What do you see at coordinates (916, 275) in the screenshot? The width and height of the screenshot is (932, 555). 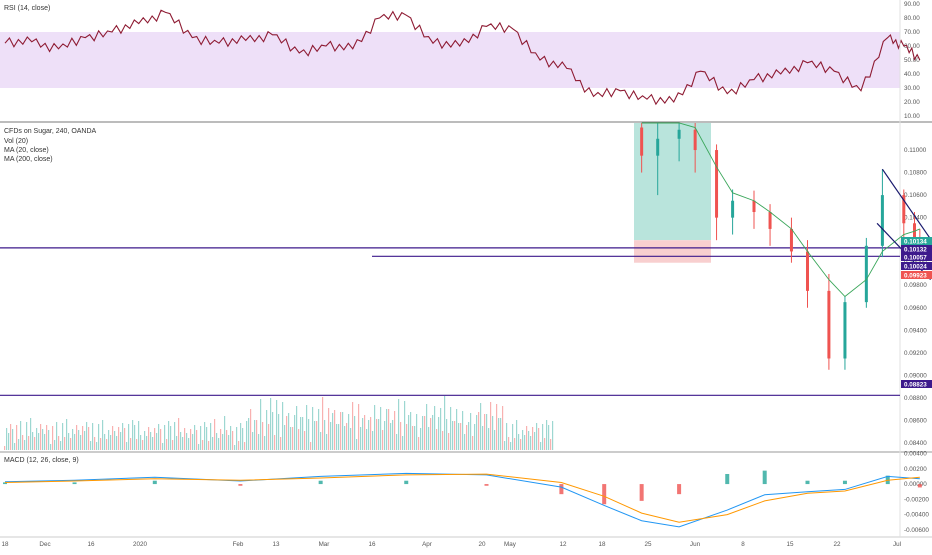 I see `price-tag` at bounding box center [916, 275].